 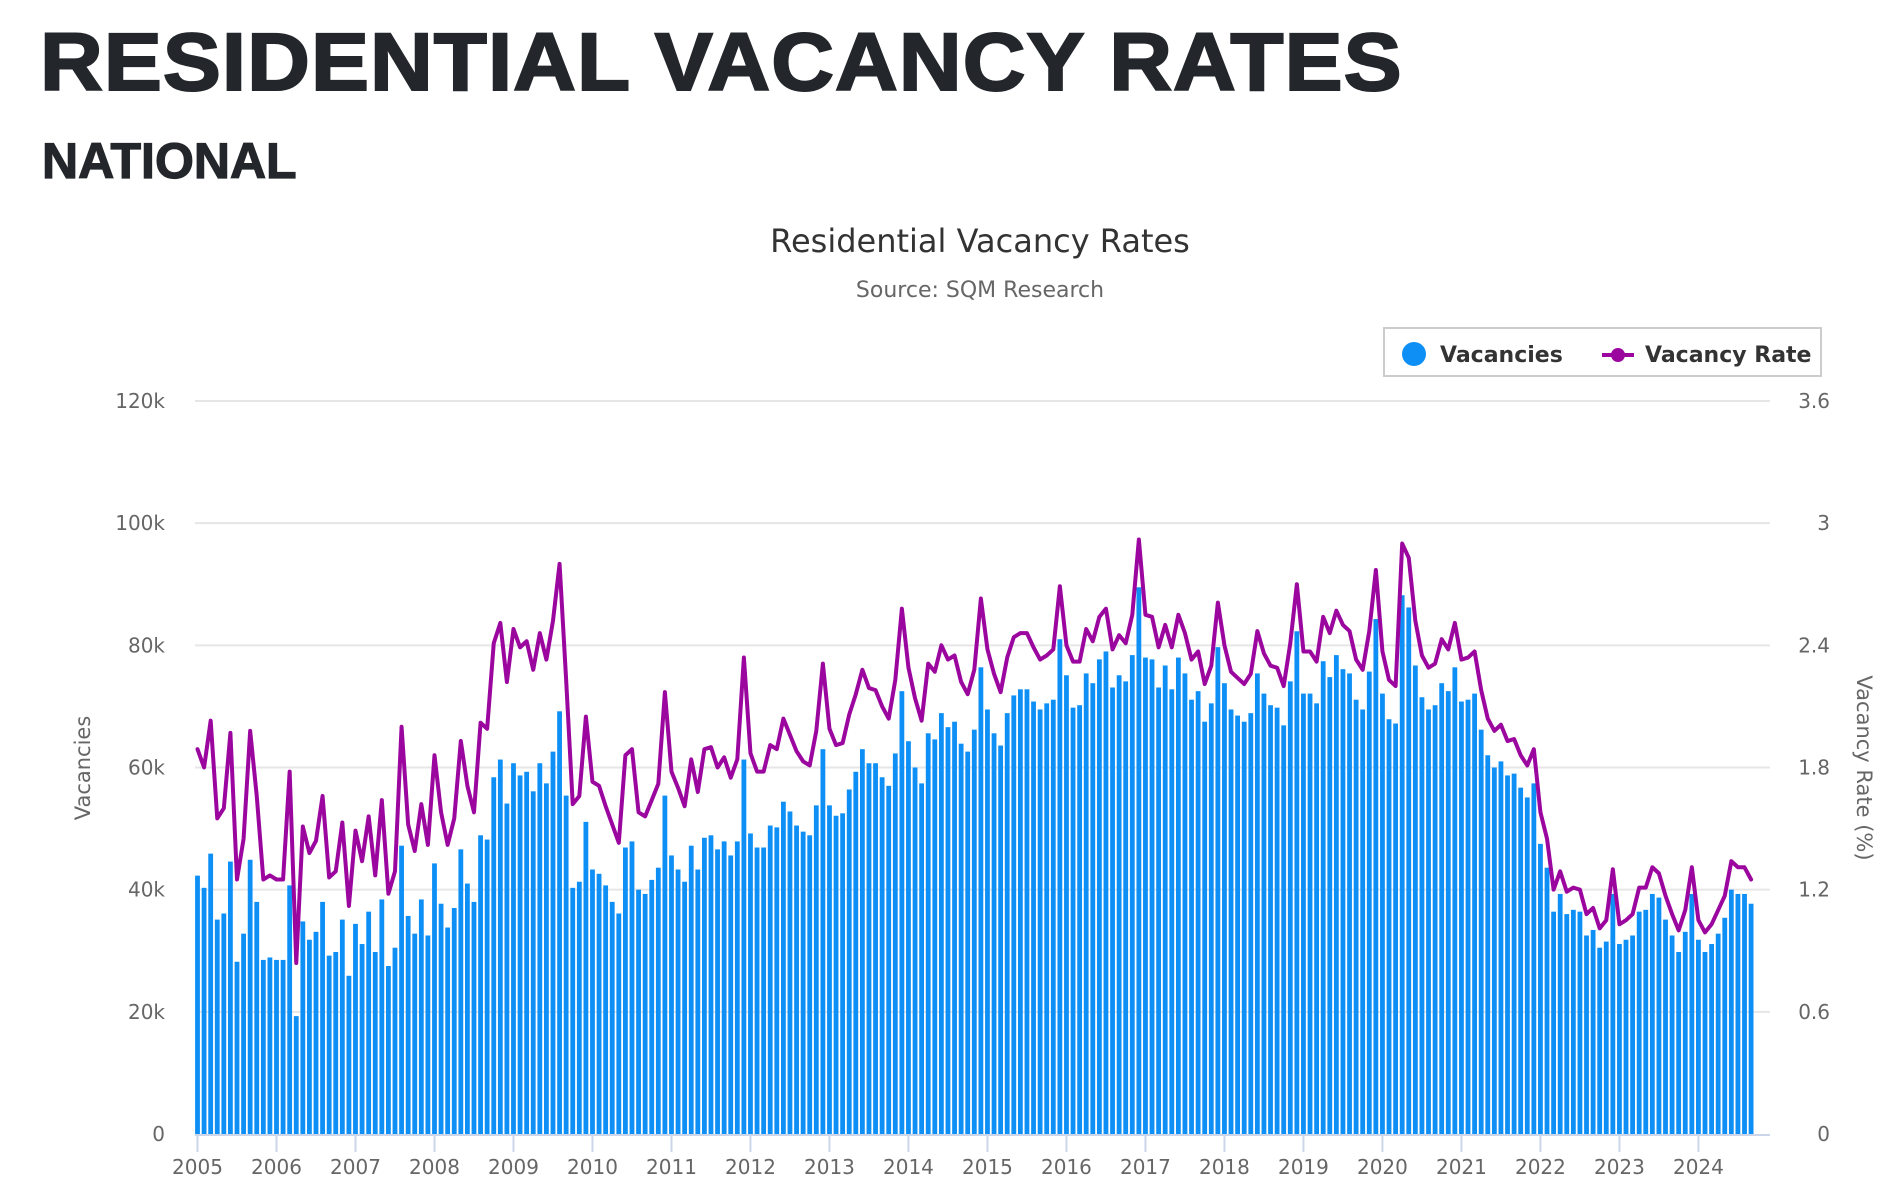 What do you see at coordinates (1814, 401) in the screenshot?
I see `right-tick-label: 3.6` at bounding box center [1814, 401].